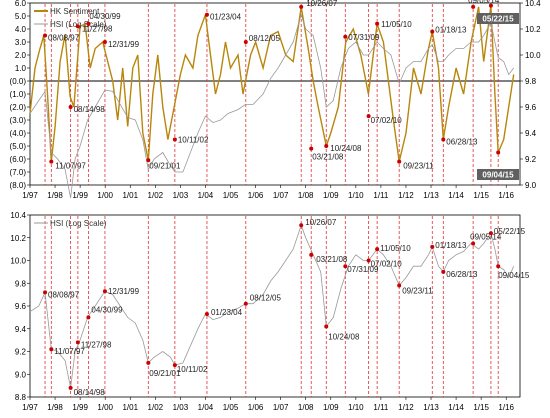 The height and width of the screenshot is (418, 550). Describe the element at coordinates (64, 38) in the screenshot. I see `event-date-label: 08/08/97` at that location.